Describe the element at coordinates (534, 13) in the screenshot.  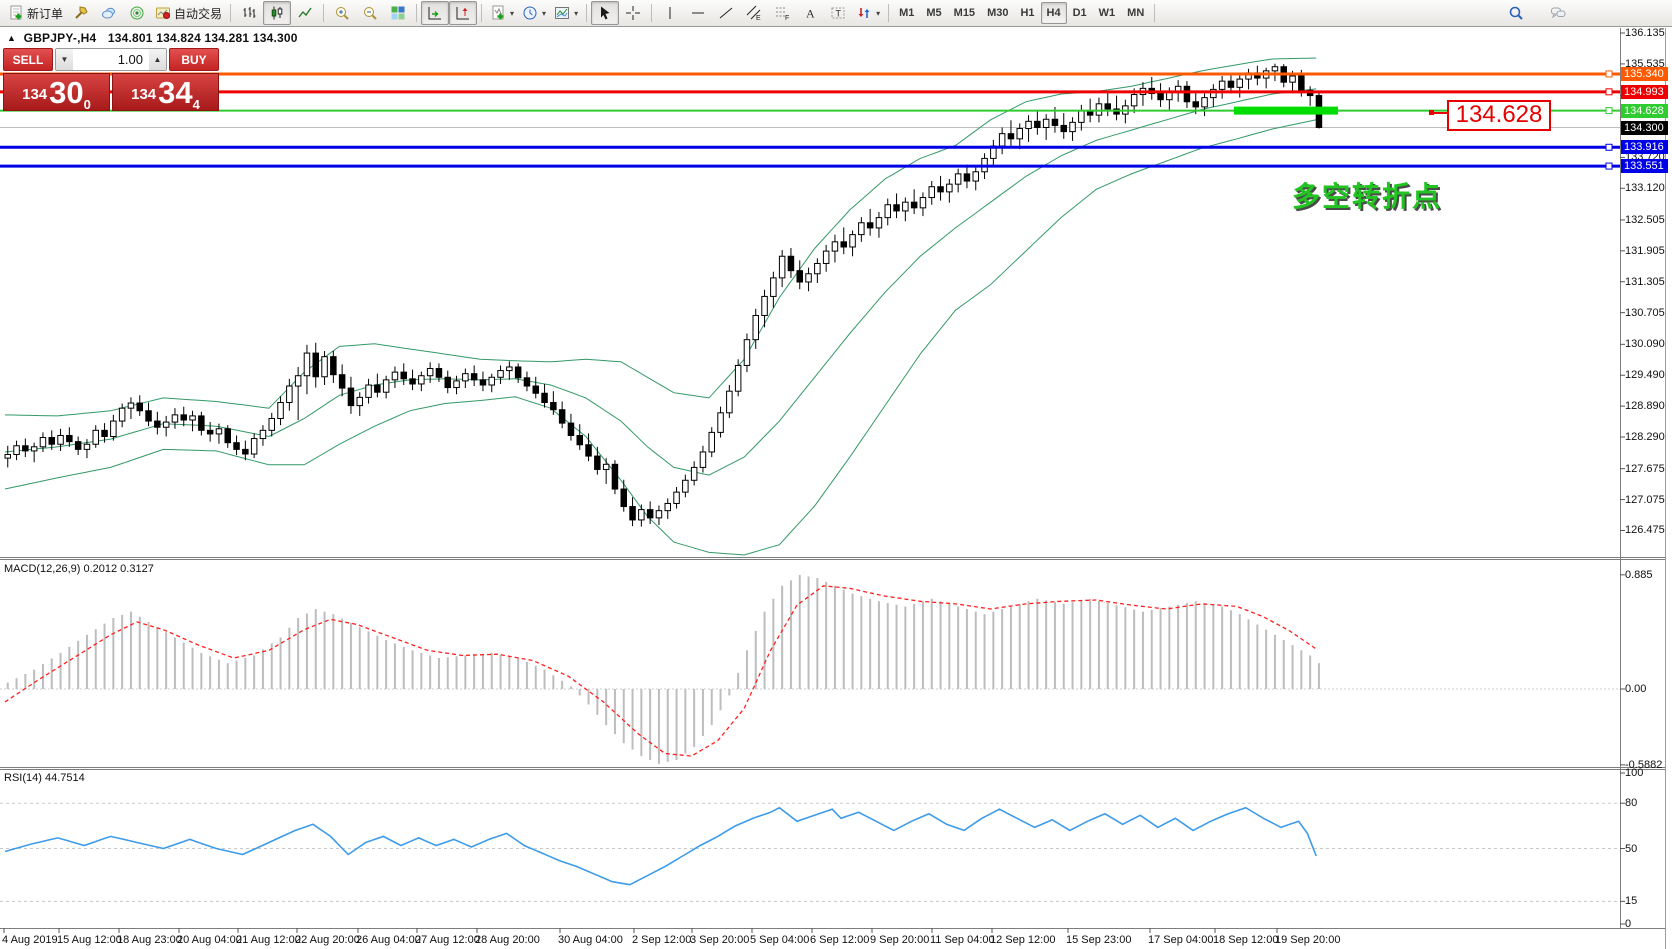
I see `periods-button: ▾` at that location.